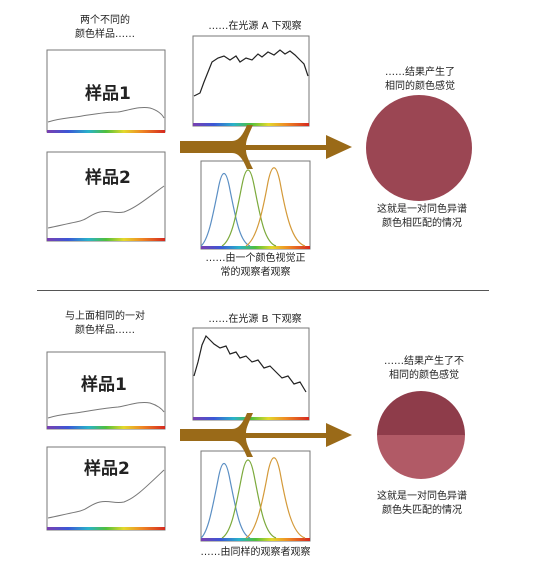  Describe the element at coordinates (422, 216) in the screenshot. I see `top-conclusion-text: 这就是一对同色异谱 颜色相匹配的情况` at that location.